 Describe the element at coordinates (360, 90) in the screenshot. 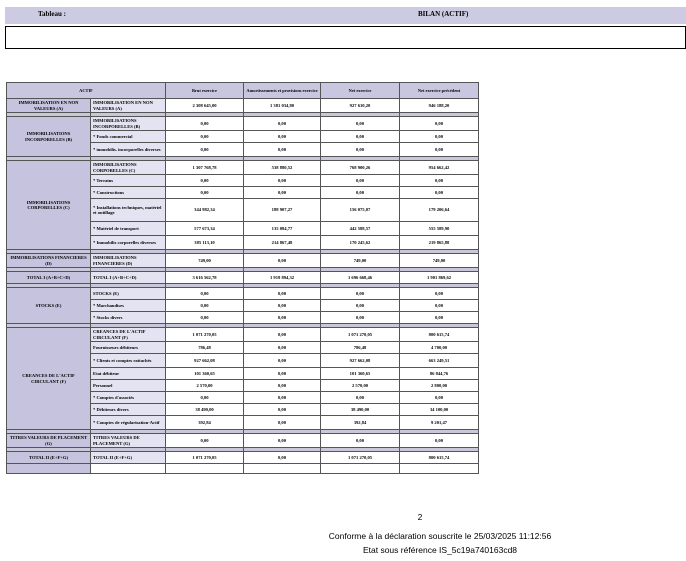

I see `col-header-net: Net exercice` at that location.